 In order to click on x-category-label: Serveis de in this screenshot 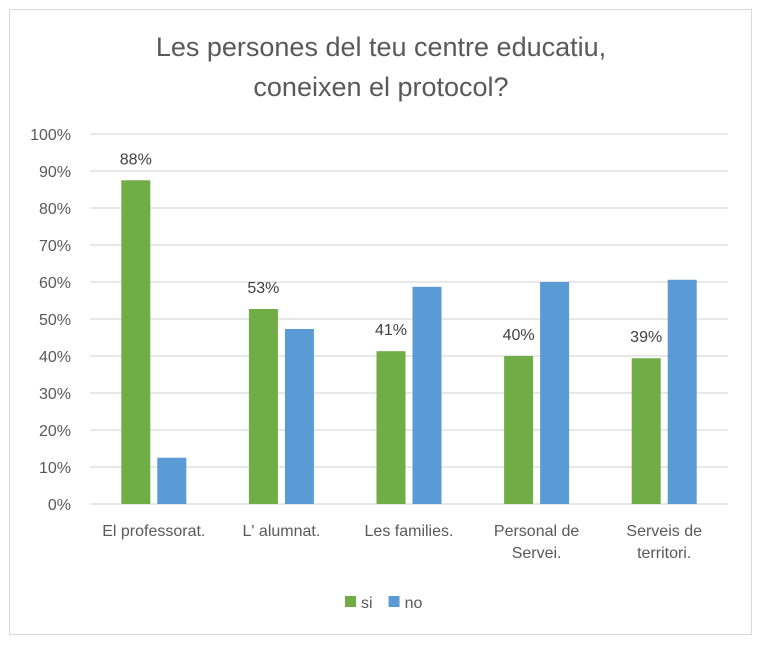, I will do `click(664, 531)`.